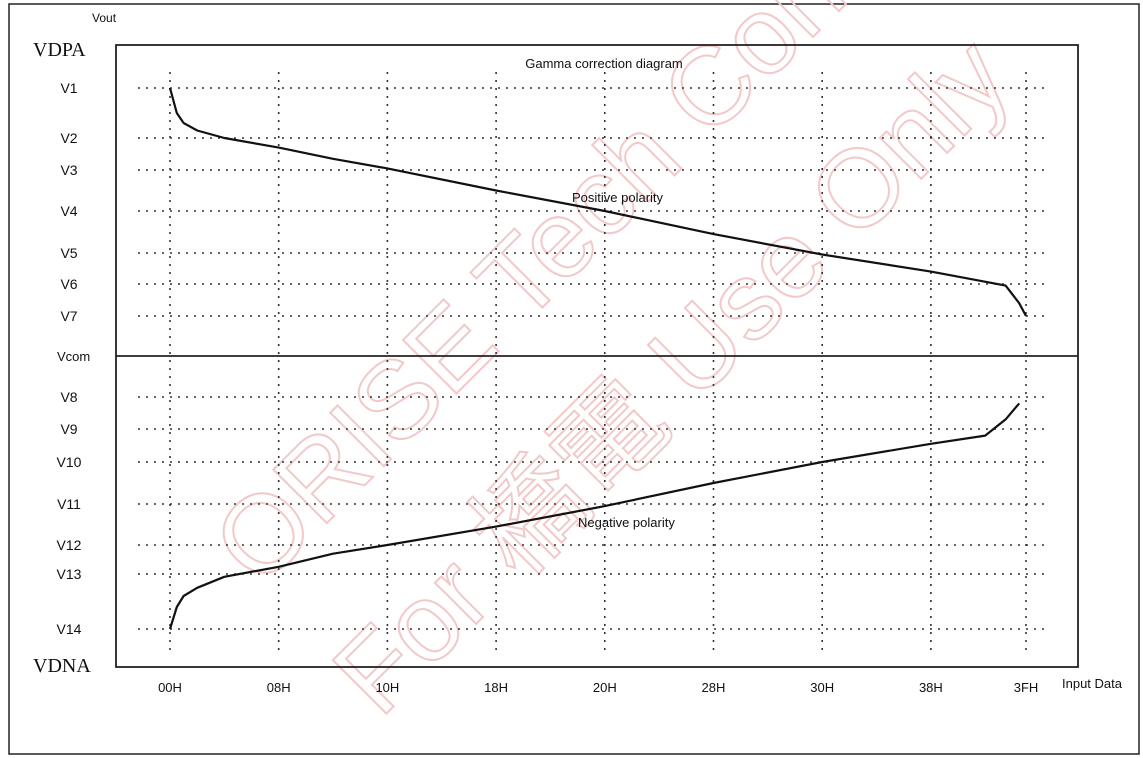  What do you see at coordinates (68, 138) in the screenshot?
I see `y-level-label: V2` at bounding box center [68, 138].